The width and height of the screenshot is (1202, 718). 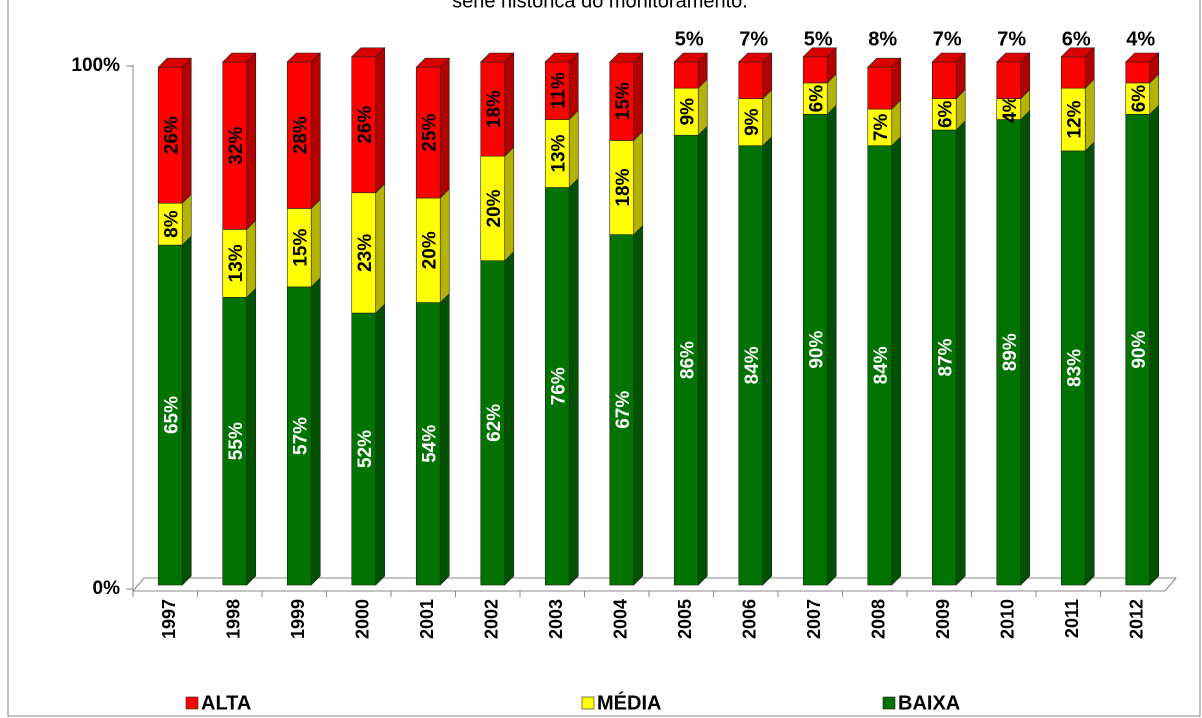 I want to click on data-label: 12%, so click(x=1074, y=119).